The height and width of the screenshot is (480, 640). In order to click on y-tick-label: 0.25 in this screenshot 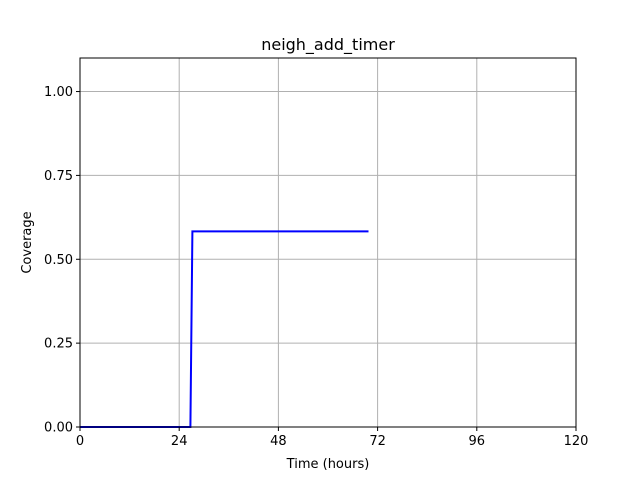, I will do `click(58, 344)`.